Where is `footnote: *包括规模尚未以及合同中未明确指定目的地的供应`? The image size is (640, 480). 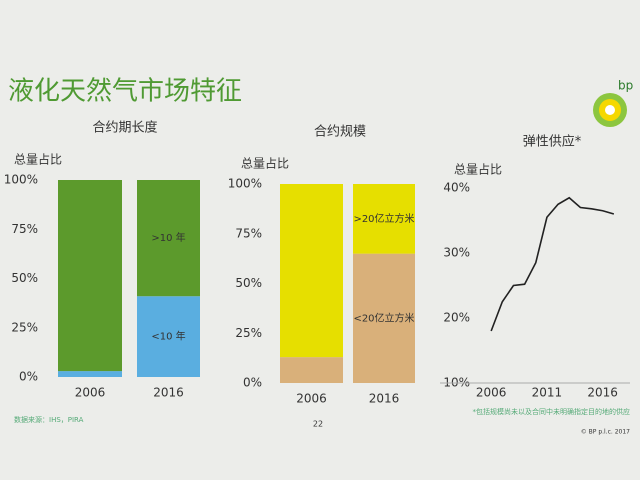 footnote: *包括规模尚未以及合同中未明确指定目的地的供应 is located at coordinates (552, 411).